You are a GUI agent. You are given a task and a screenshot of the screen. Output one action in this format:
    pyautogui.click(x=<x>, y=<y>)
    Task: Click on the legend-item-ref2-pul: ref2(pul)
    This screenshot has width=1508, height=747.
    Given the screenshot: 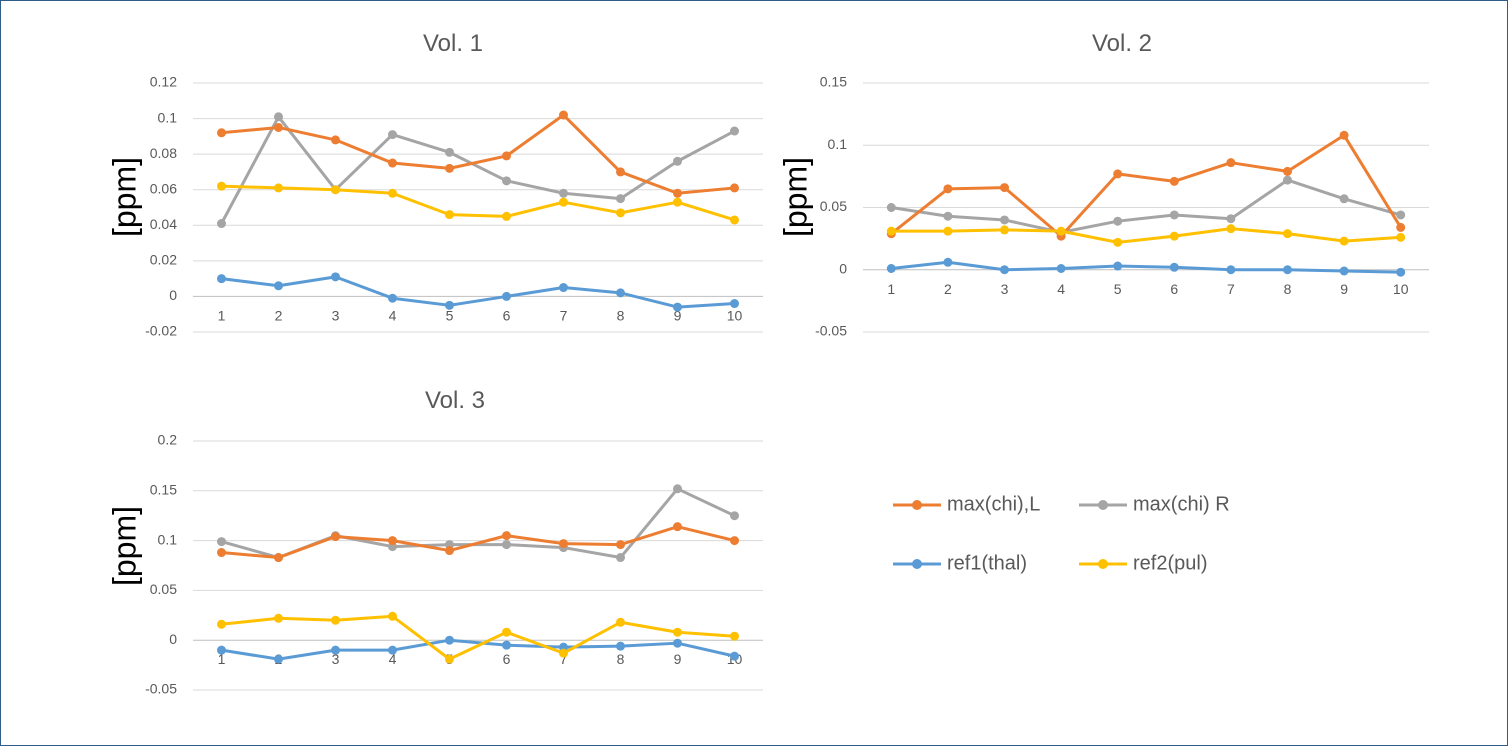 What is the action you would take?
    pyautogui.click(x=1143, y=563)
    